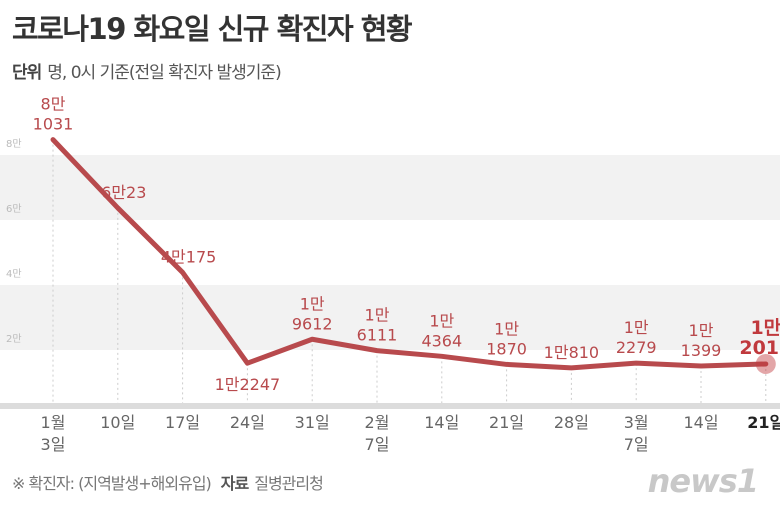  Describe the element at coordinates (164, 73) in the screenshot. I see `unit-text: 명, 0시 기준(전일 확진자 발생기준)` at that location.